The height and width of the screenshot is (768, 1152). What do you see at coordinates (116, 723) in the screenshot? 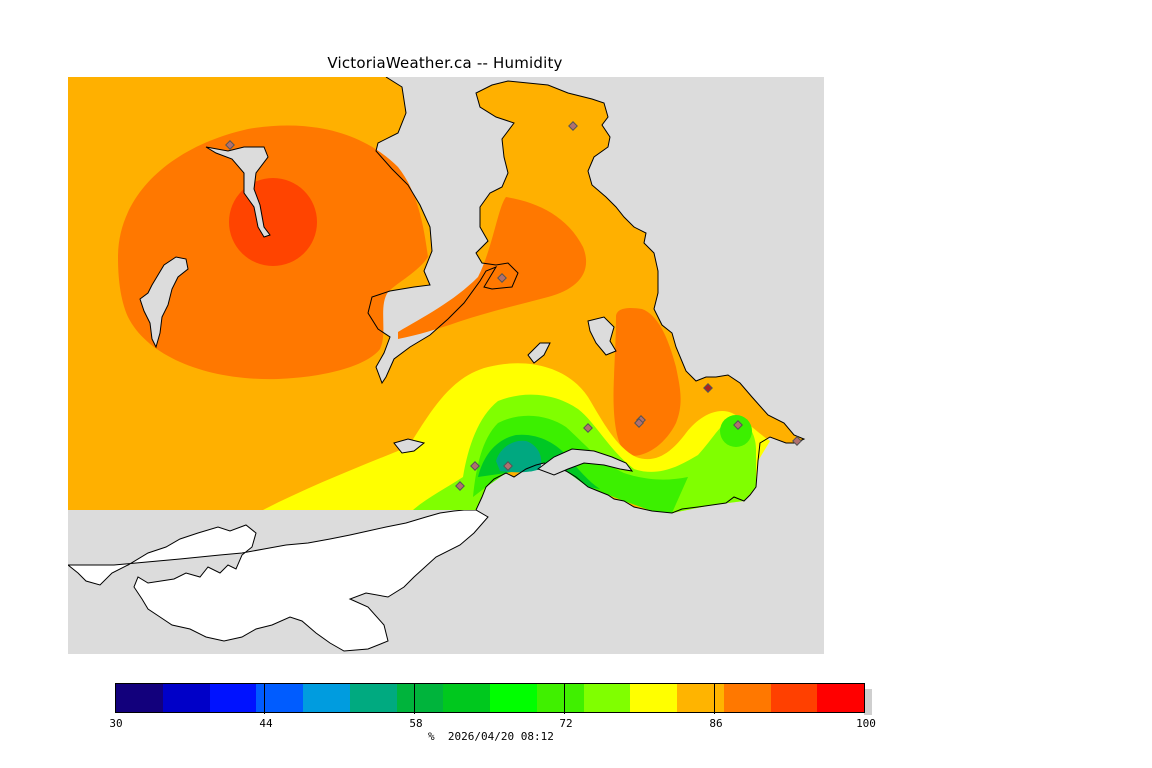
I see `legend-tick-label: 30` at bounding box center [116, 723].